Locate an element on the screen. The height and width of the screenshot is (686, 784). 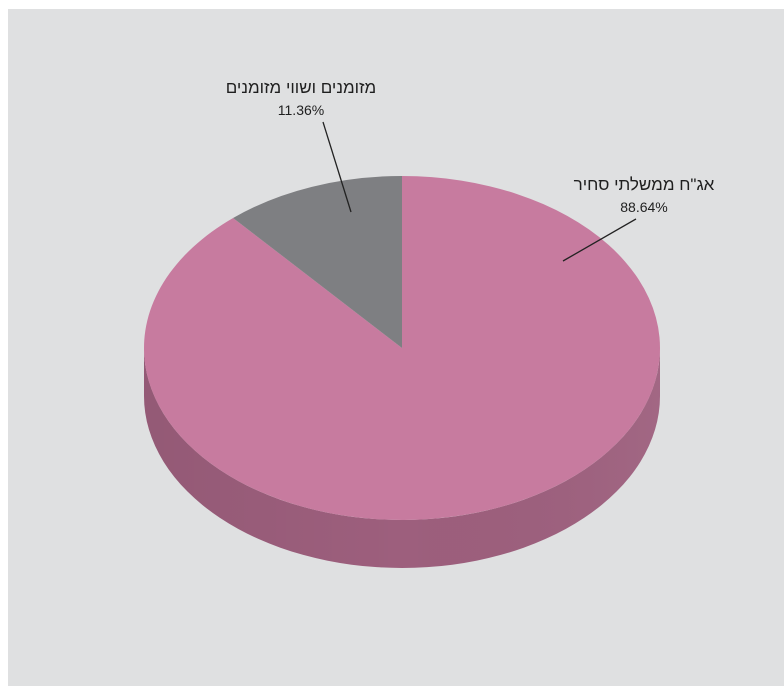
slice-label-value-1: 11.36% is located at coordinates (301, 110).